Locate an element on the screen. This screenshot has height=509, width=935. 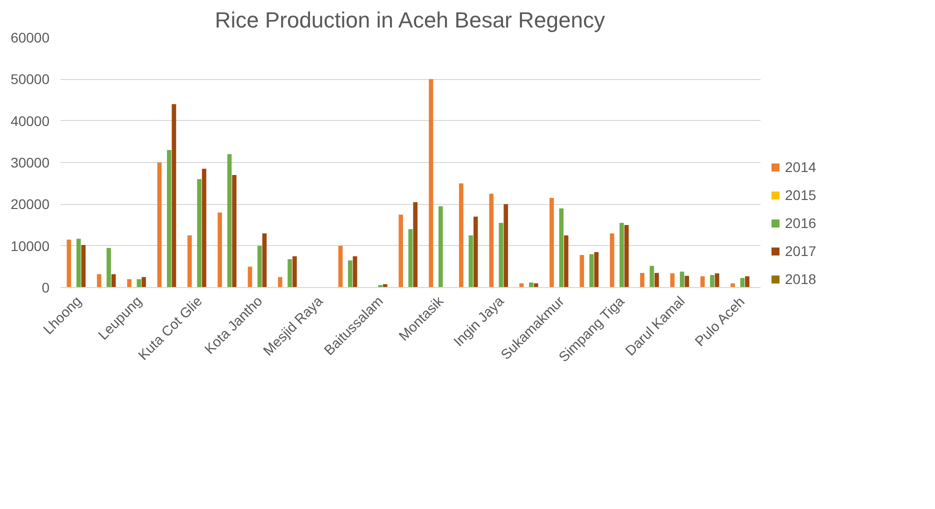
legend-label: 2014 is located at coordinates (800, 167).